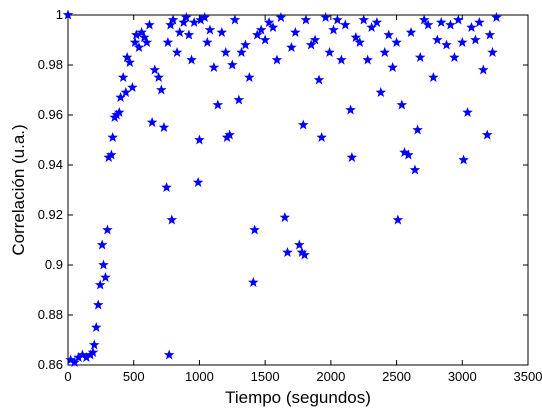  What do you see at coordinates (298, 397) in the screenshot?
I see `x-axis-label: Tiempo (segundos)` at bounding box center [298, 397].